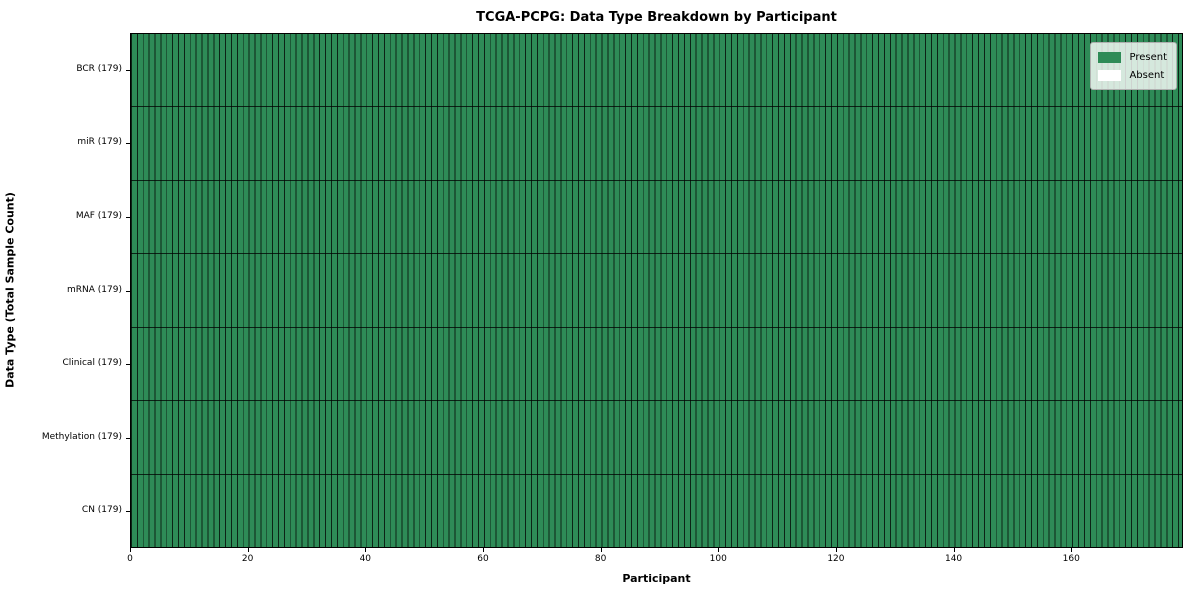 The height and width of the screenshot is (600, 1200). Describe the element at coordinates (1110, 75) in the screenshot. I see `legend-swatch-absent` at that location.